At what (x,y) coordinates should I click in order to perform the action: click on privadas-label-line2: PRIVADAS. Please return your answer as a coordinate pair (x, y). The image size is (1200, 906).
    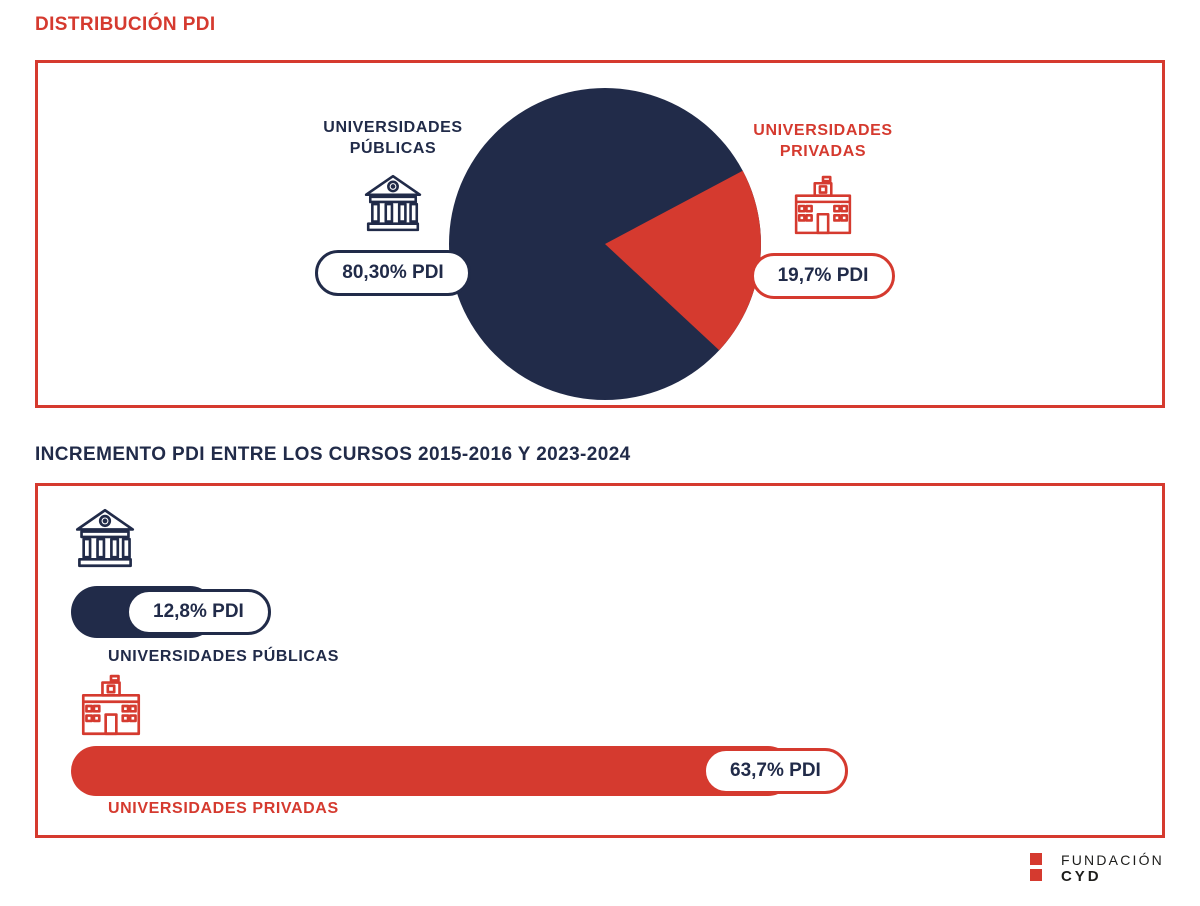
    Looking at the image, I should click on (823, 151).